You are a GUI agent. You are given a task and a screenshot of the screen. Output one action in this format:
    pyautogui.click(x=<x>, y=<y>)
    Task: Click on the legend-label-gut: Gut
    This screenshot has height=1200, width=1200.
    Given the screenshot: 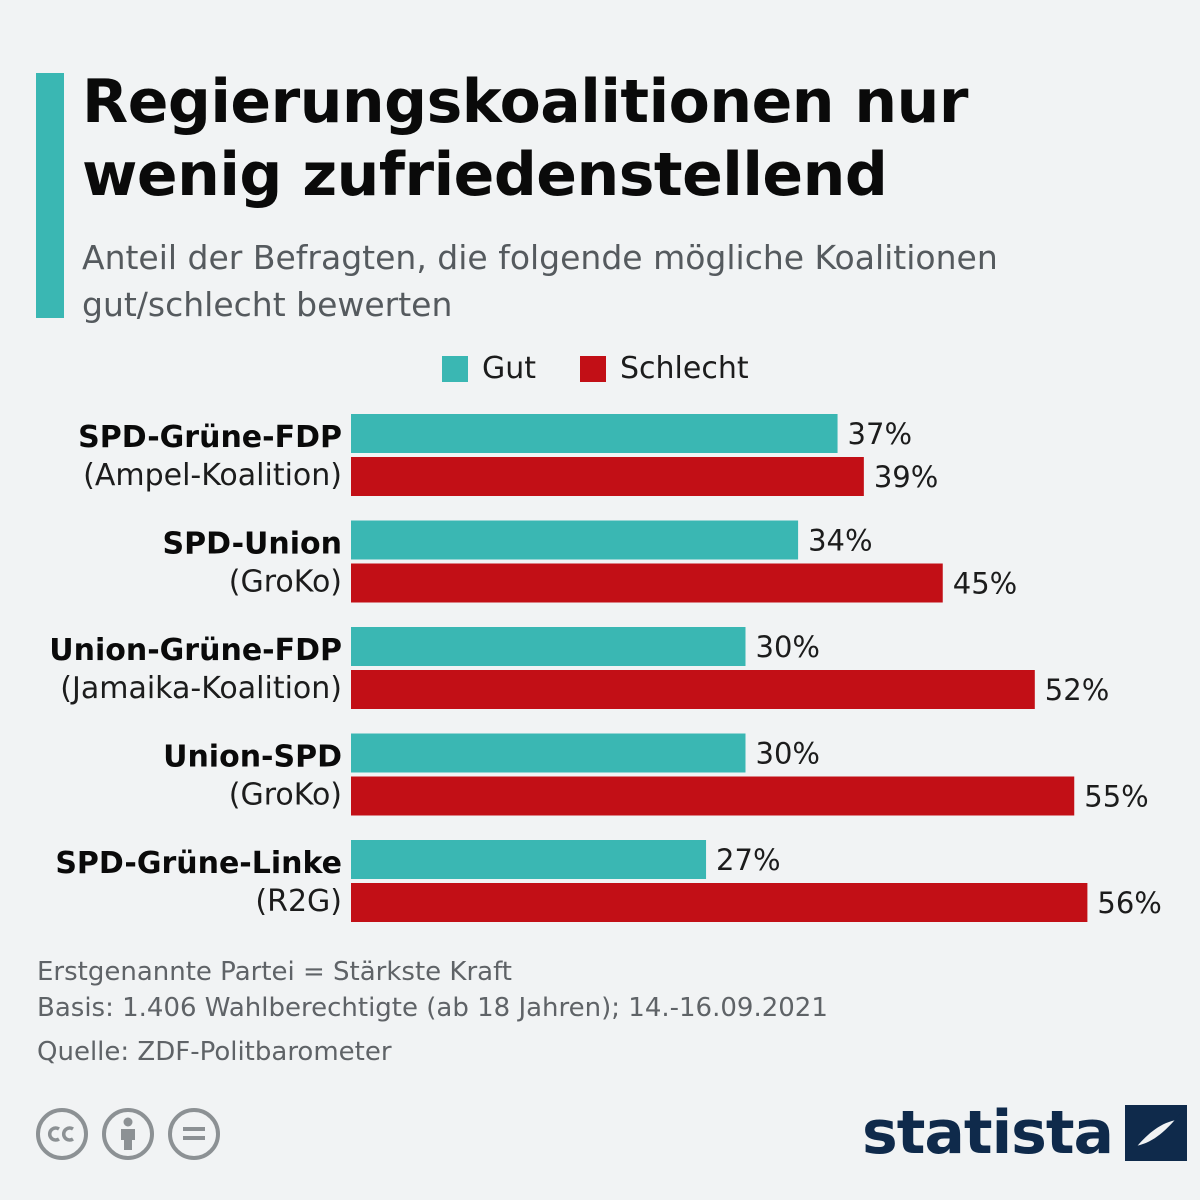 What is the action you would take?
    pyautogui.click(x=509, y=368)
    